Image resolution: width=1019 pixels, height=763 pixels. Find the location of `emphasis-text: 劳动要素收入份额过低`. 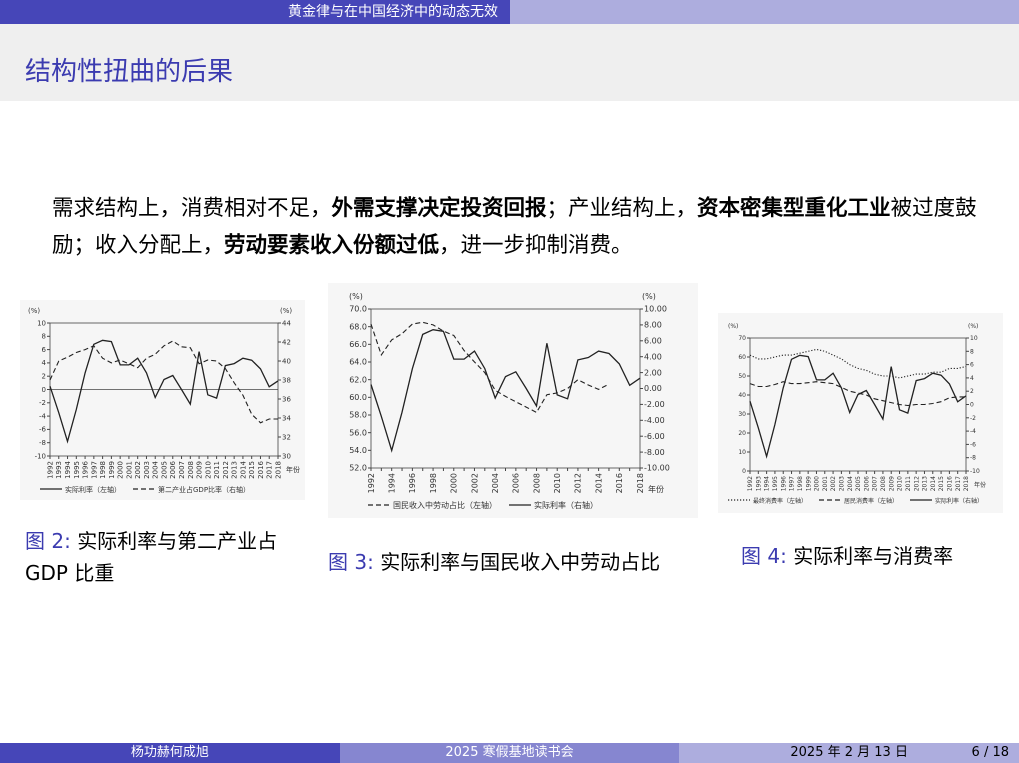

emphasis-text: 劳动要素收入份额过低 is located at coordinates (332, 245).